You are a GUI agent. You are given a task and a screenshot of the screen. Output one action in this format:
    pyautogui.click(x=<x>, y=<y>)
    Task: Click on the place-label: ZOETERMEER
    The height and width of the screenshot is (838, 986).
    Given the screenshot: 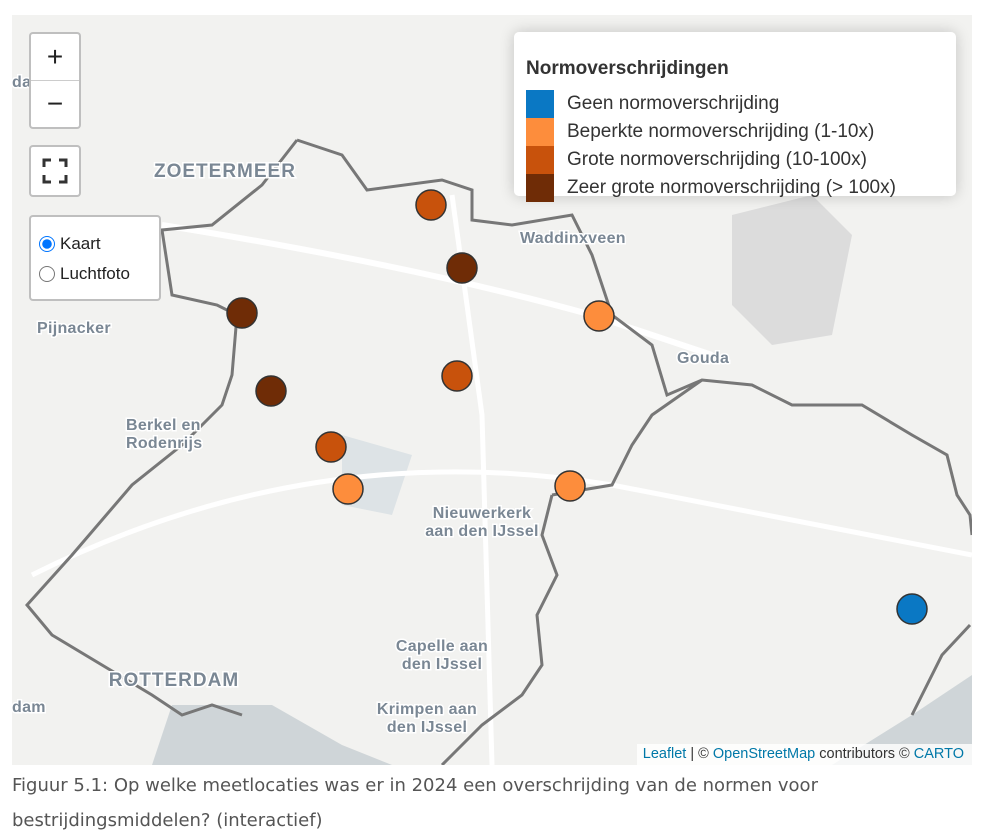 What is the action you would take?
    pyautogui.click(x=225, y=171)
    